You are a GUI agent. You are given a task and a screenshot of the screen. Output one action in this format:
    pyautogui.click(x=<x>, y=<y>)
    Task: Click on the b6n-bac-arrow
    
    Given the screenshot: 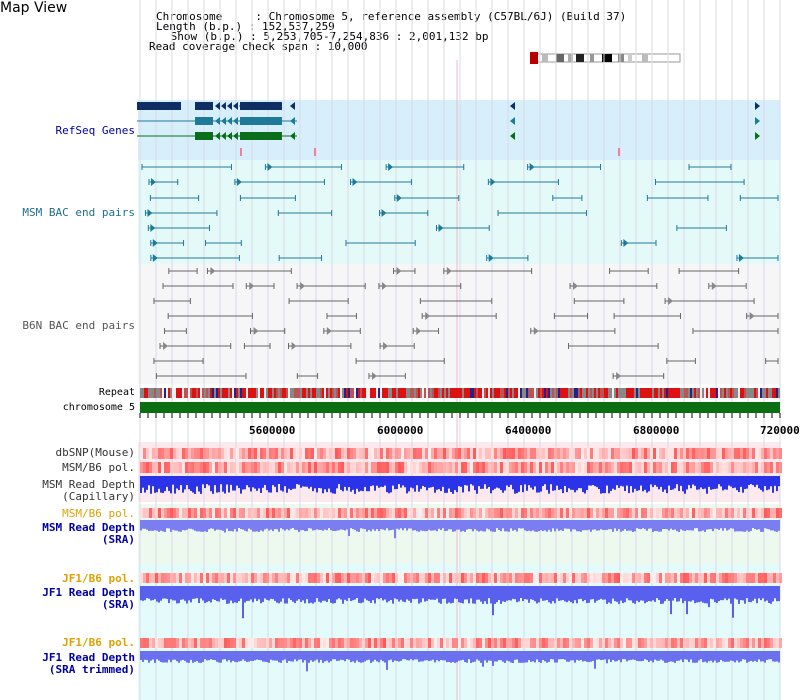 What is the action you would take?
    pyautogui.click(x=449, y=271)
    